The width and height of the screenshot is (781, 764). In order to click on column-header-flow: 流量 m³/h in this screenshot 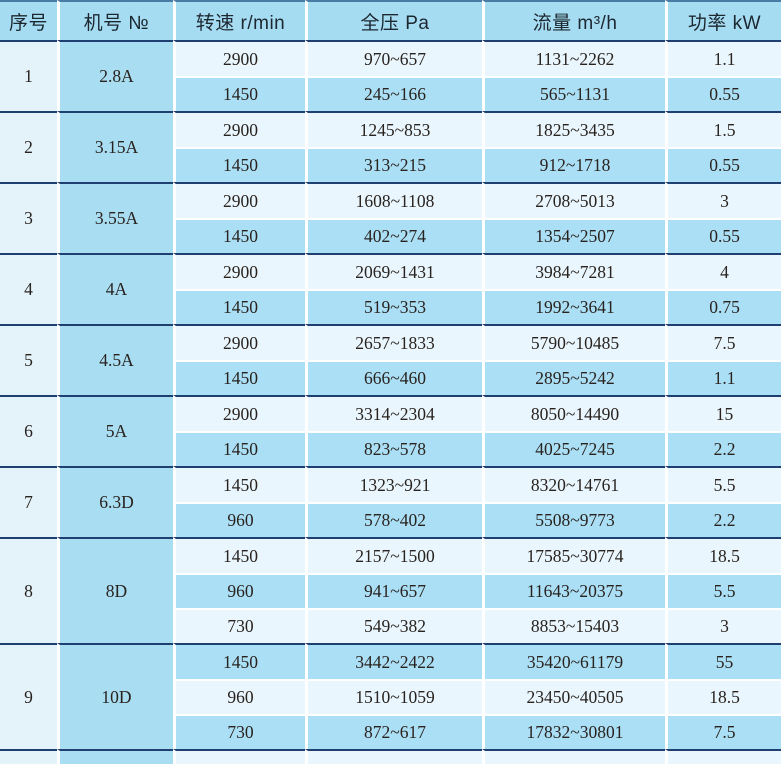, I will do `click(573, 20)`.